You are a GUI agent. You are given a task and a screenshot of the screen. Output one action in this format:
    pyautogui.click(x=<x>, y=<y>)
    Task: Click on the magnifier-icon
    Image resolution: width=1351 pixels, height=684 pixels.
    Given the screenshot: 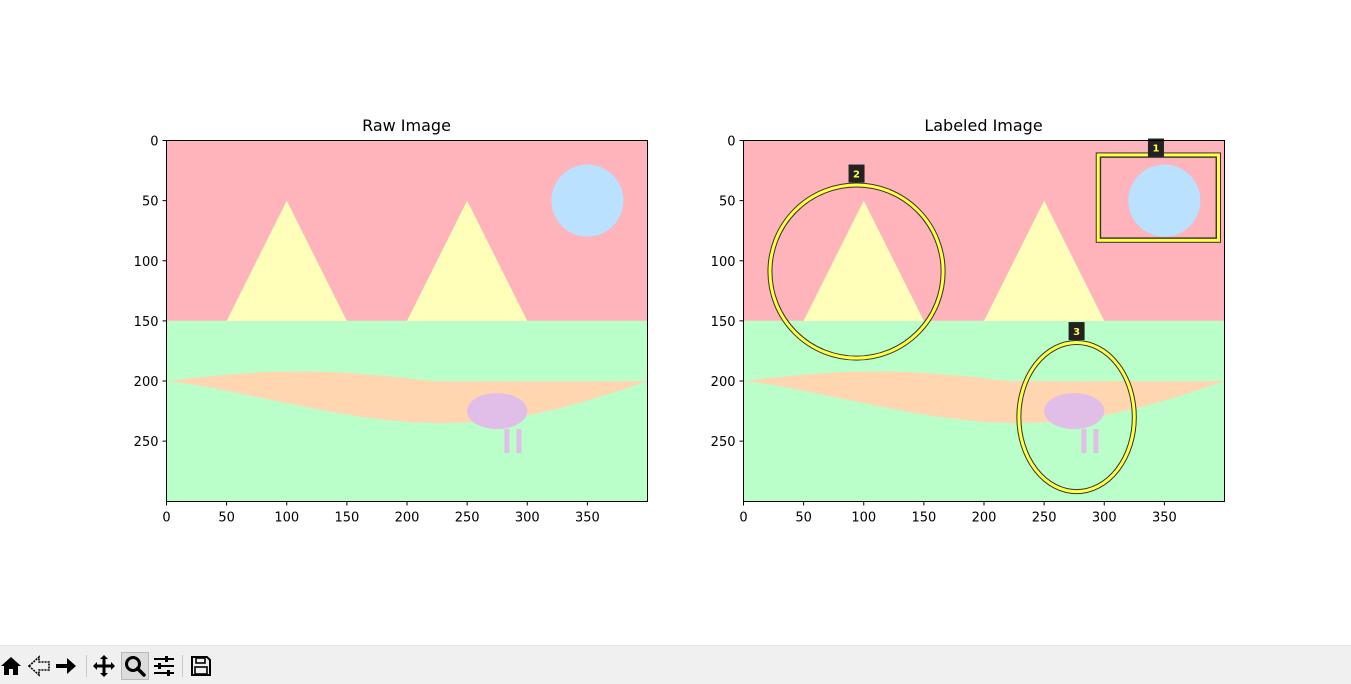 What is the action you would take?
    pyautogui.click(x=135, y=666)
    